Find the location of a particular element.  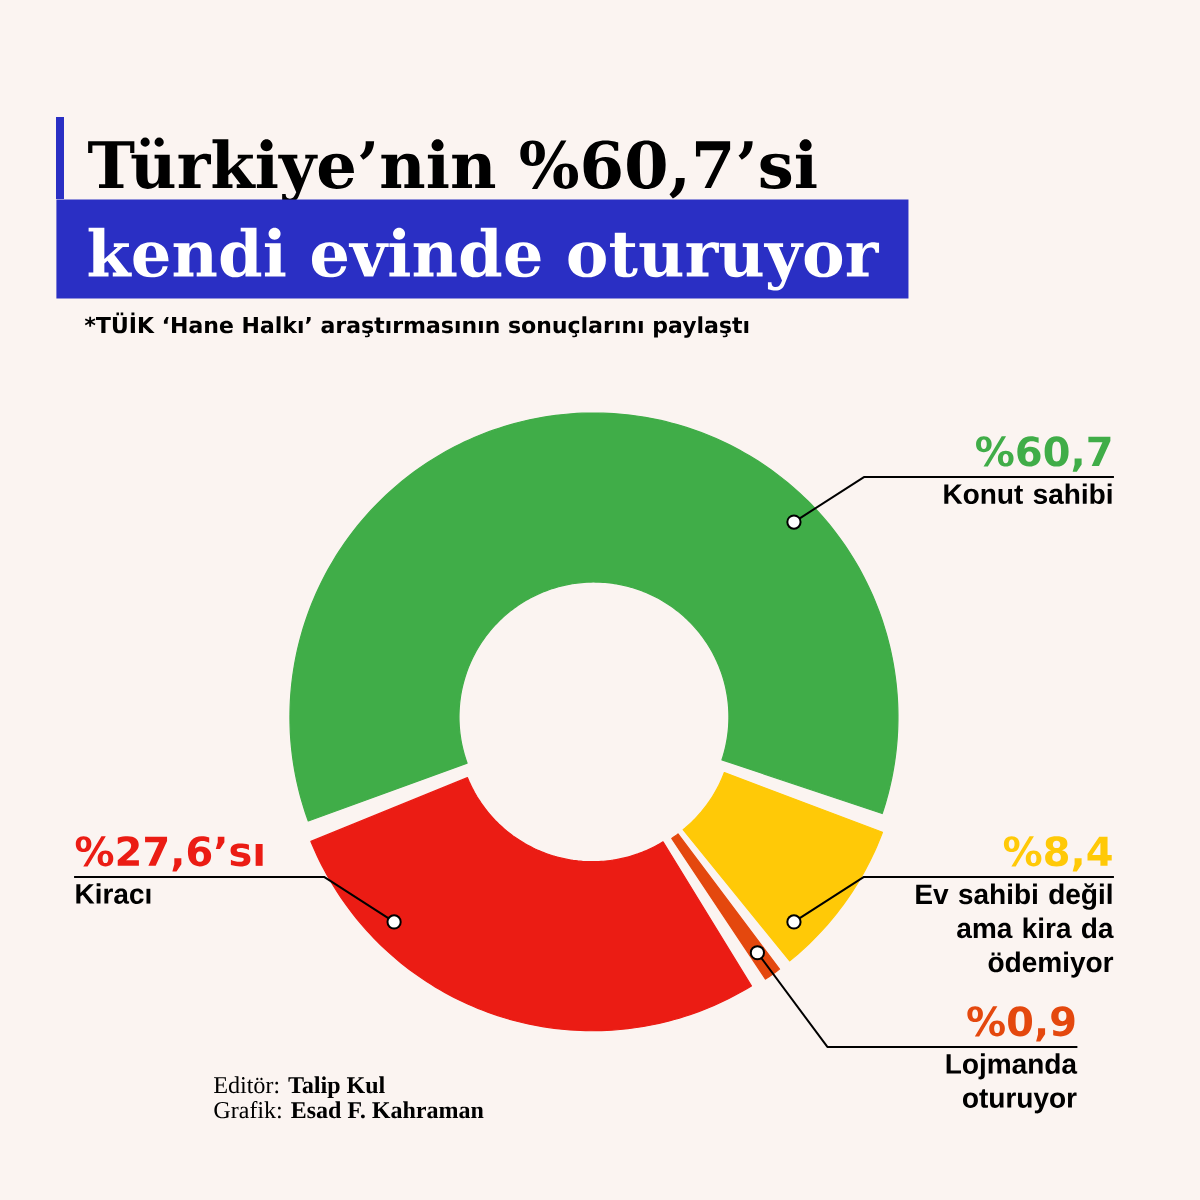

data-label: %27,6’sı is located at coordinates (169, 854).